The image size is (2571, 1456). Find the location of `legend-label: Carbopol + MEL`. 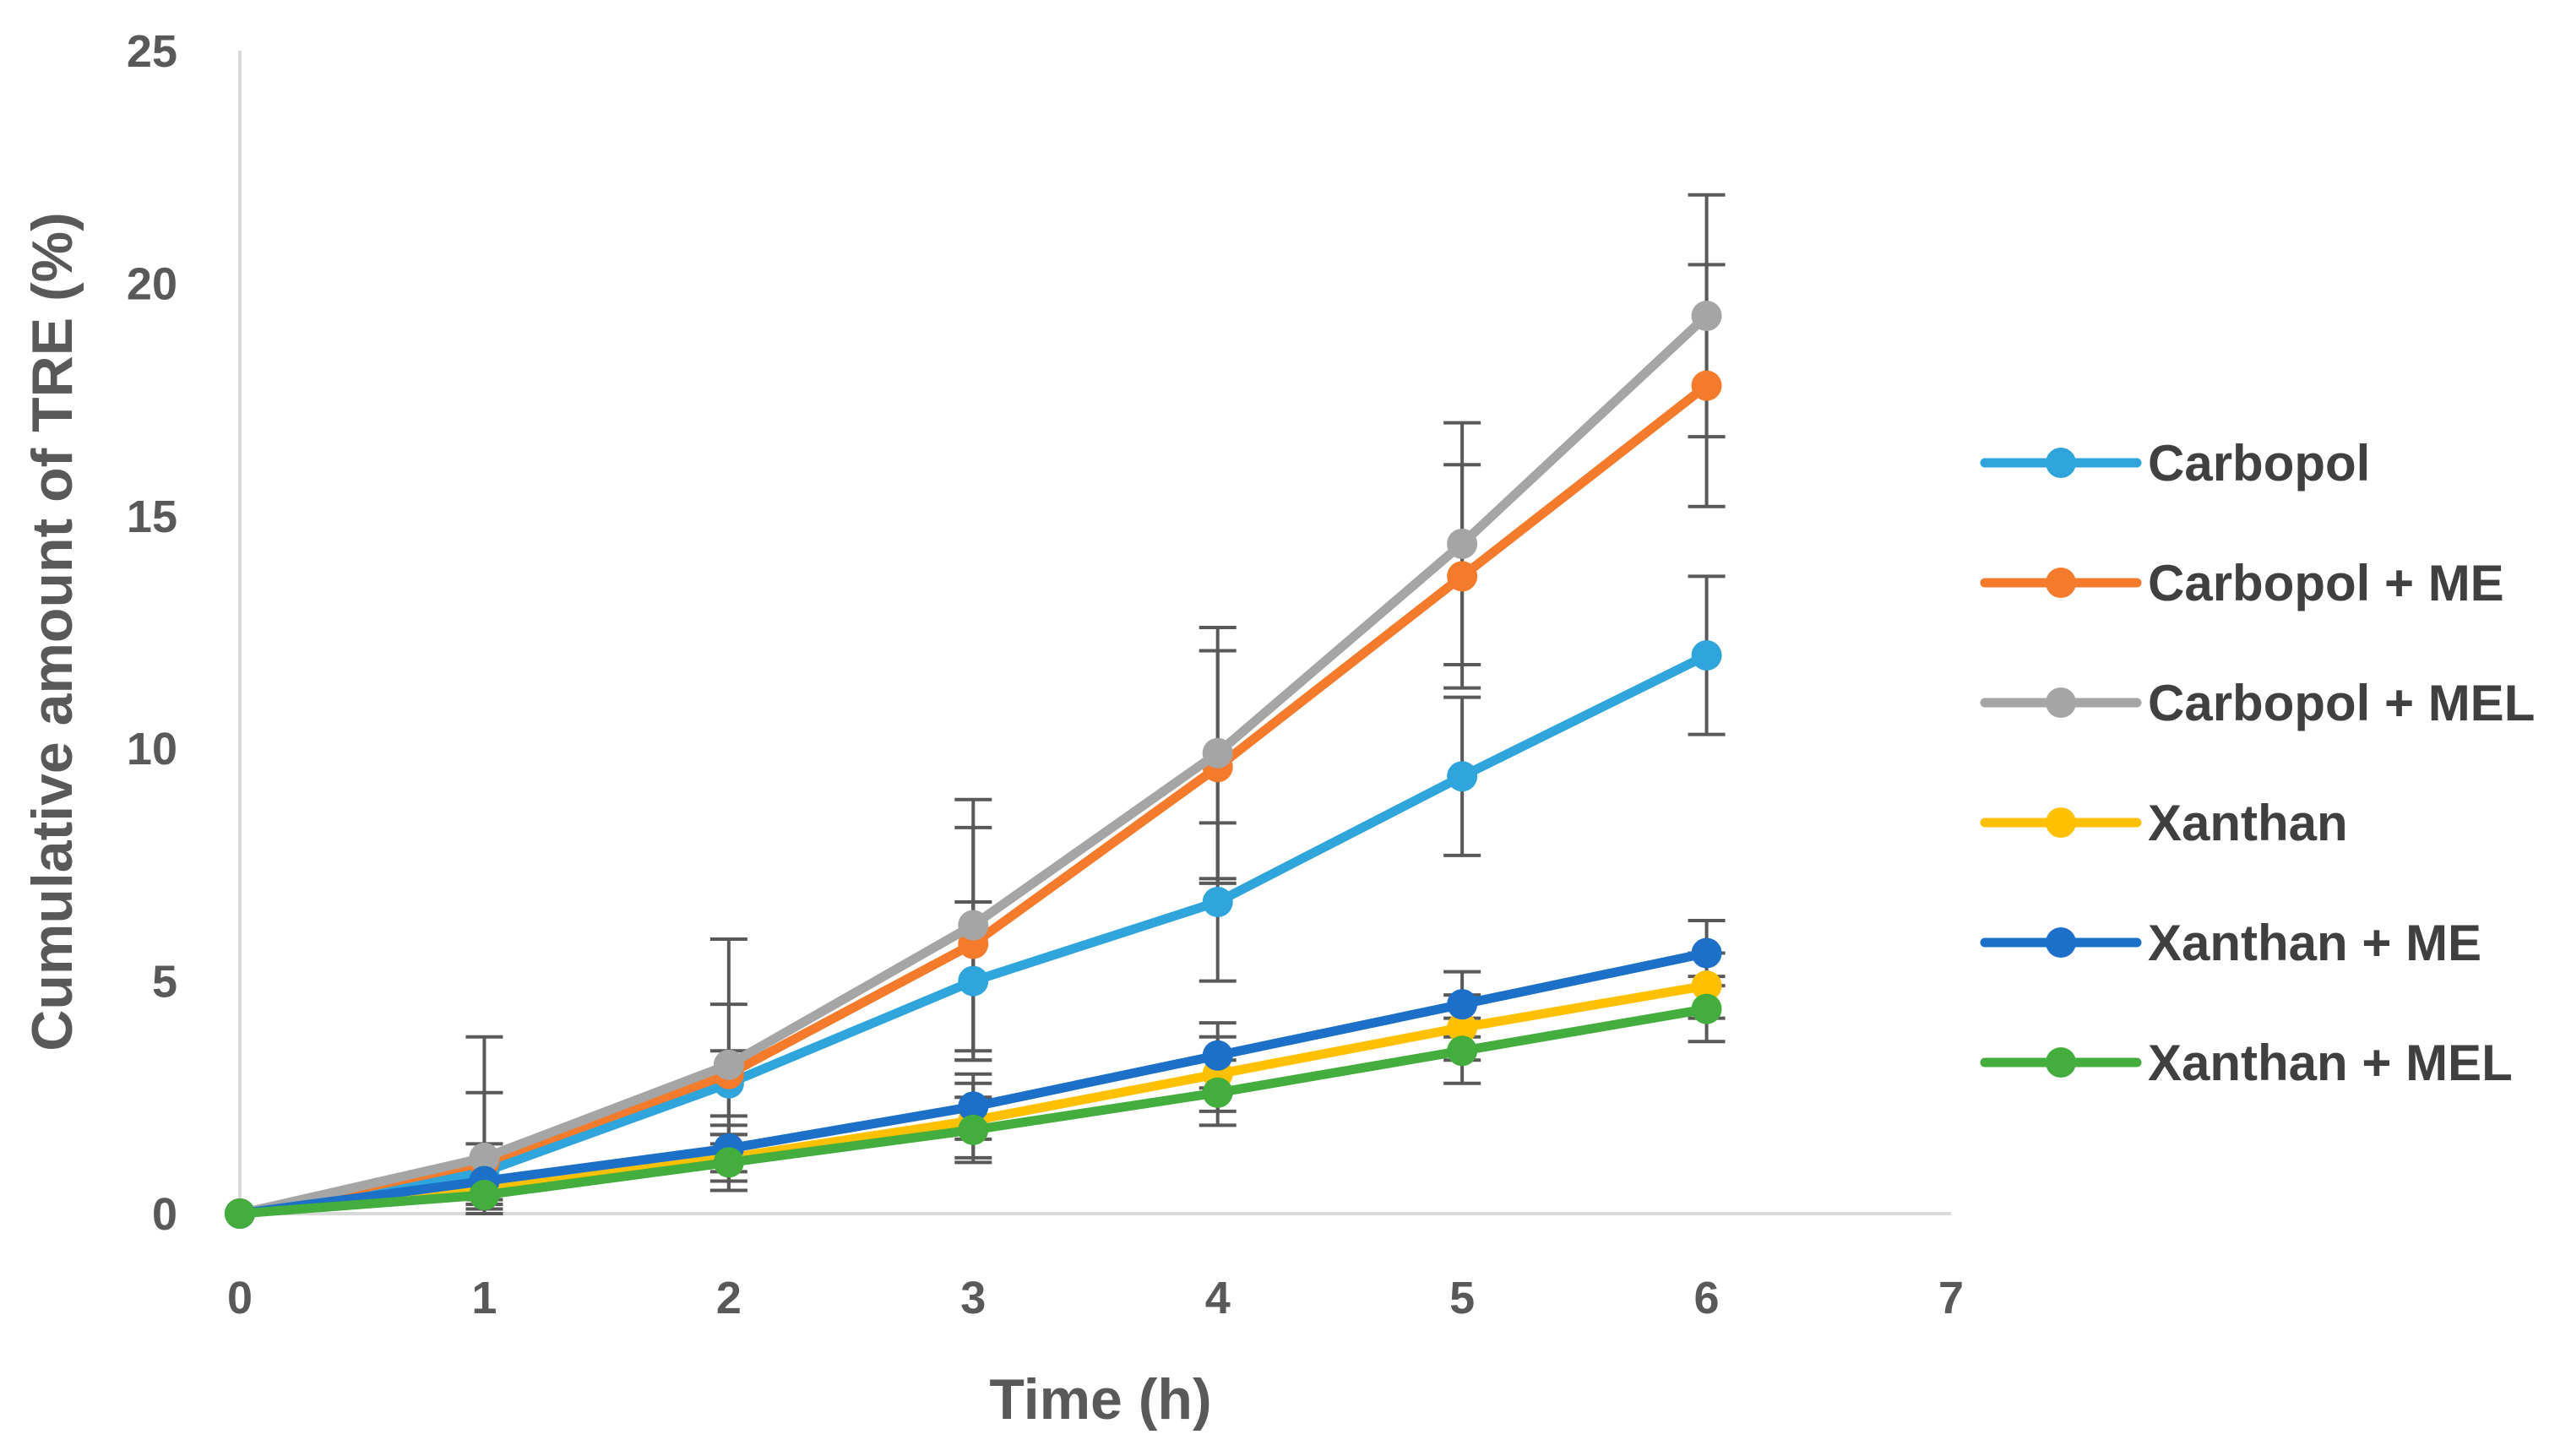

legend-label: Carbopol + MEL is located at coordinates (2341, 703).